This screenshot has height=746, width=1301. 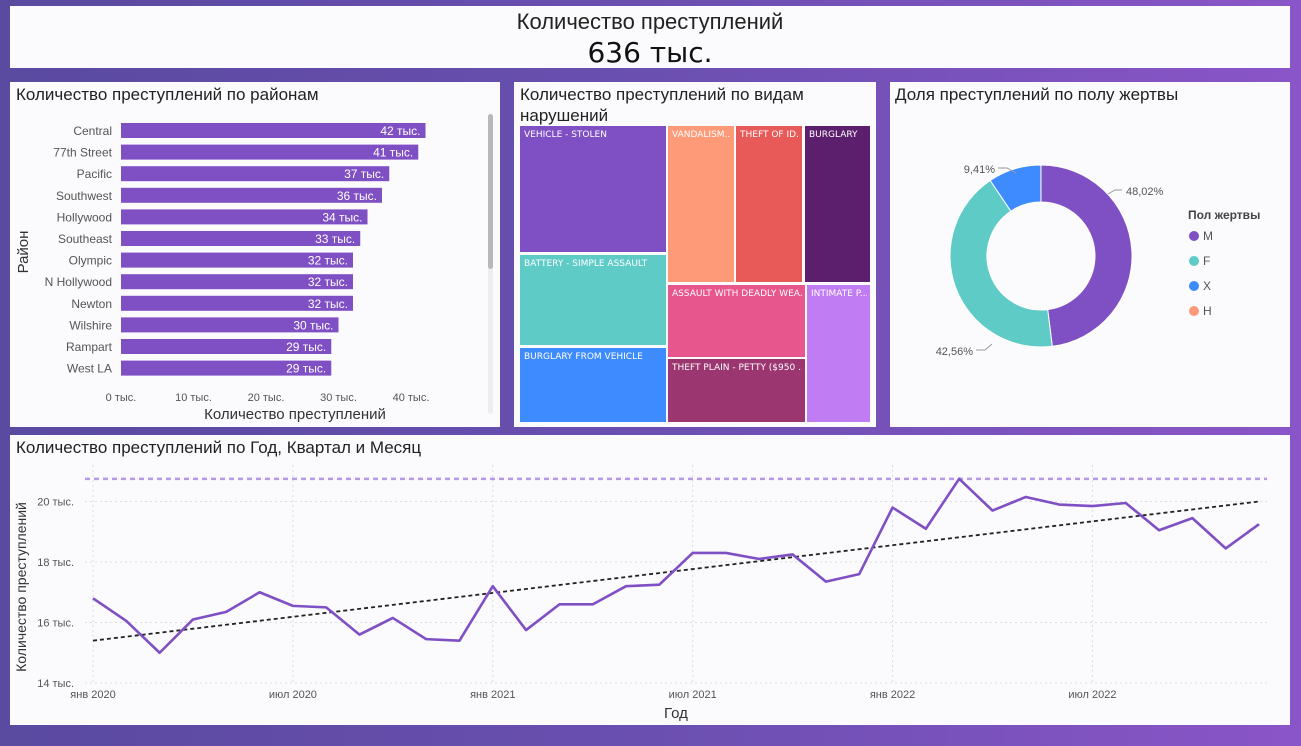 I want to click on treemap-tile: VEHICLE - STOLEN, so click(x=593, y=189).